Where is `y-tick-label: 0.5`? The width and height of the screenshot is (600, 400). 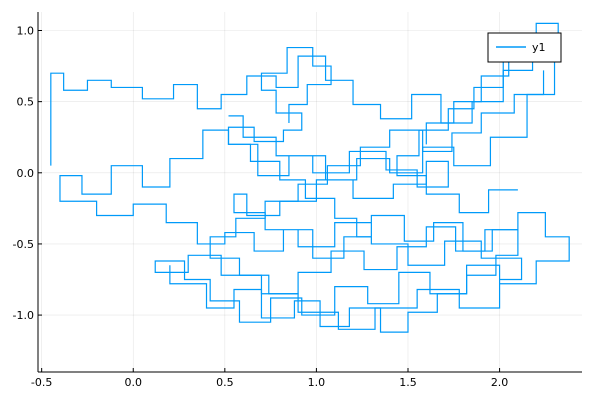
y-tick-label: 0.5 is located at coordinates (26, 102).